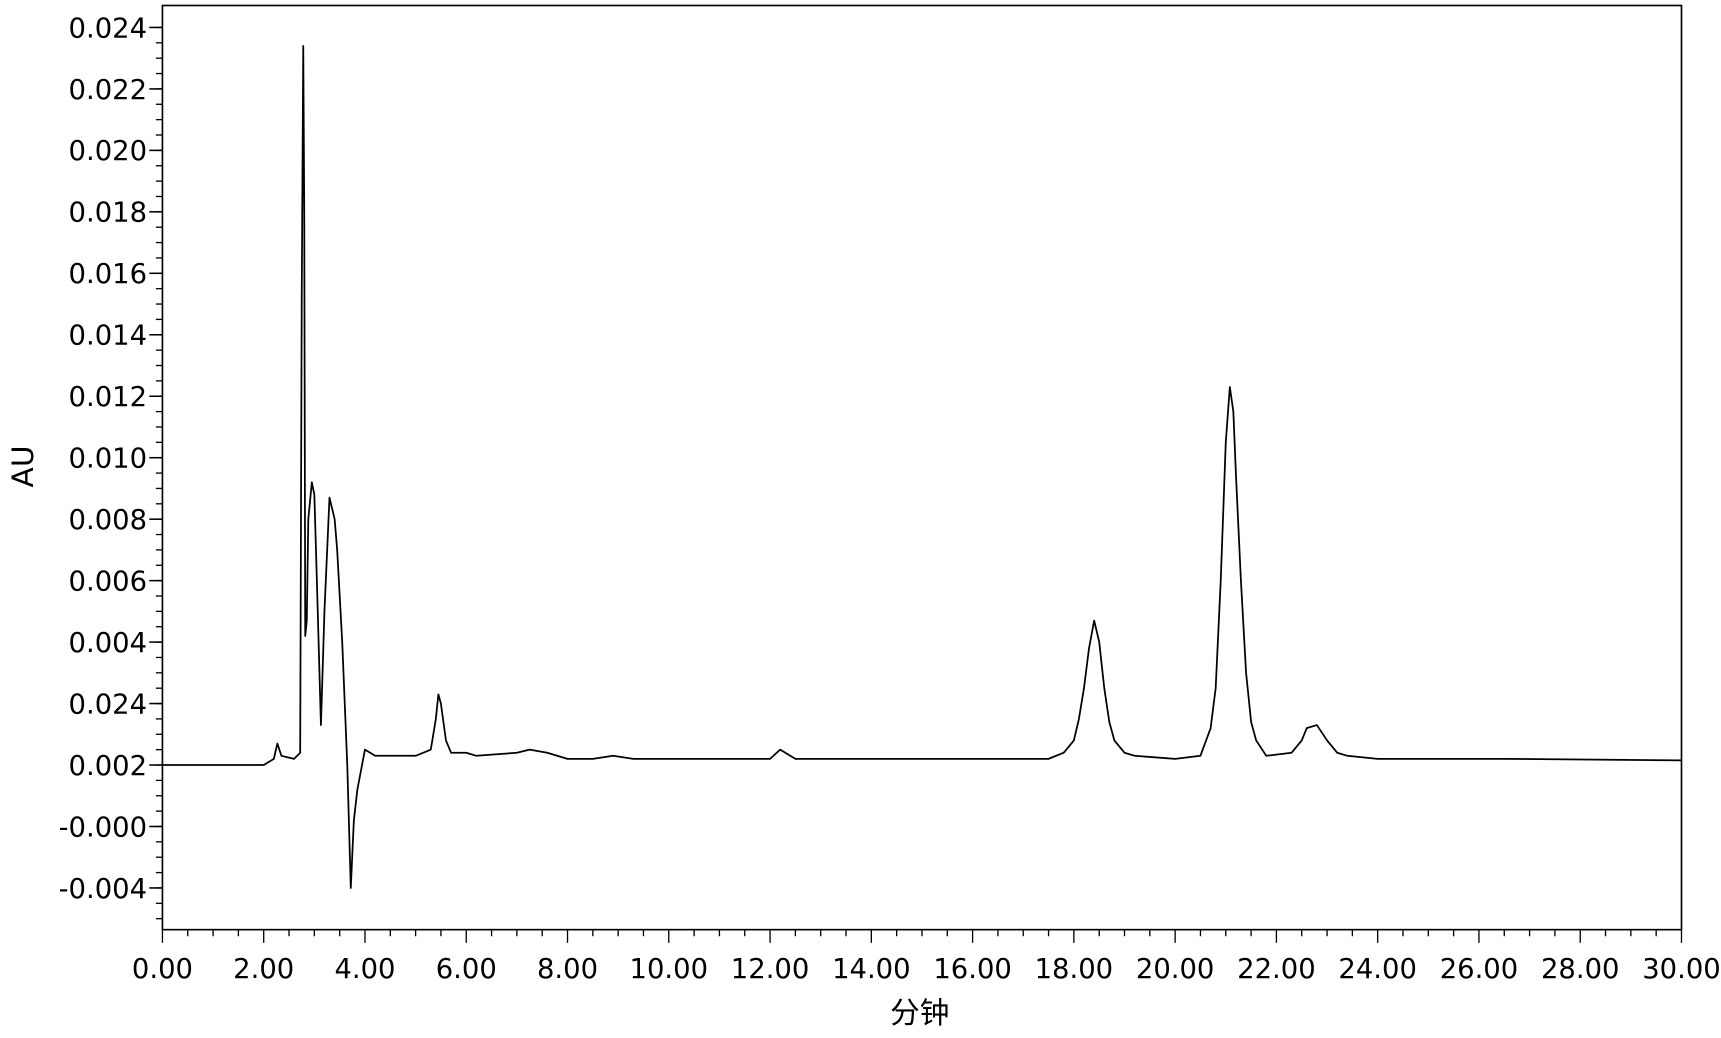  Describe the element at coordinates (871, 969) in the screenshot. I see `x-tick-label: 14.00` at that location.